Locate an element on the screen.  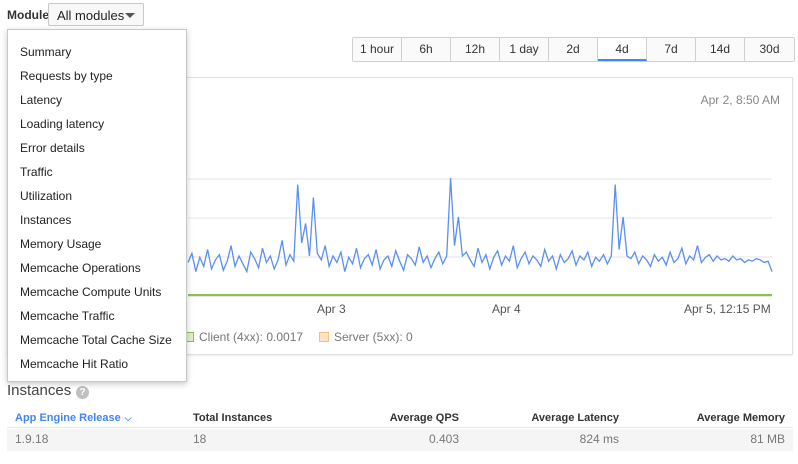
range-1-day-button: 1 day is located at coordinates (524, 49).